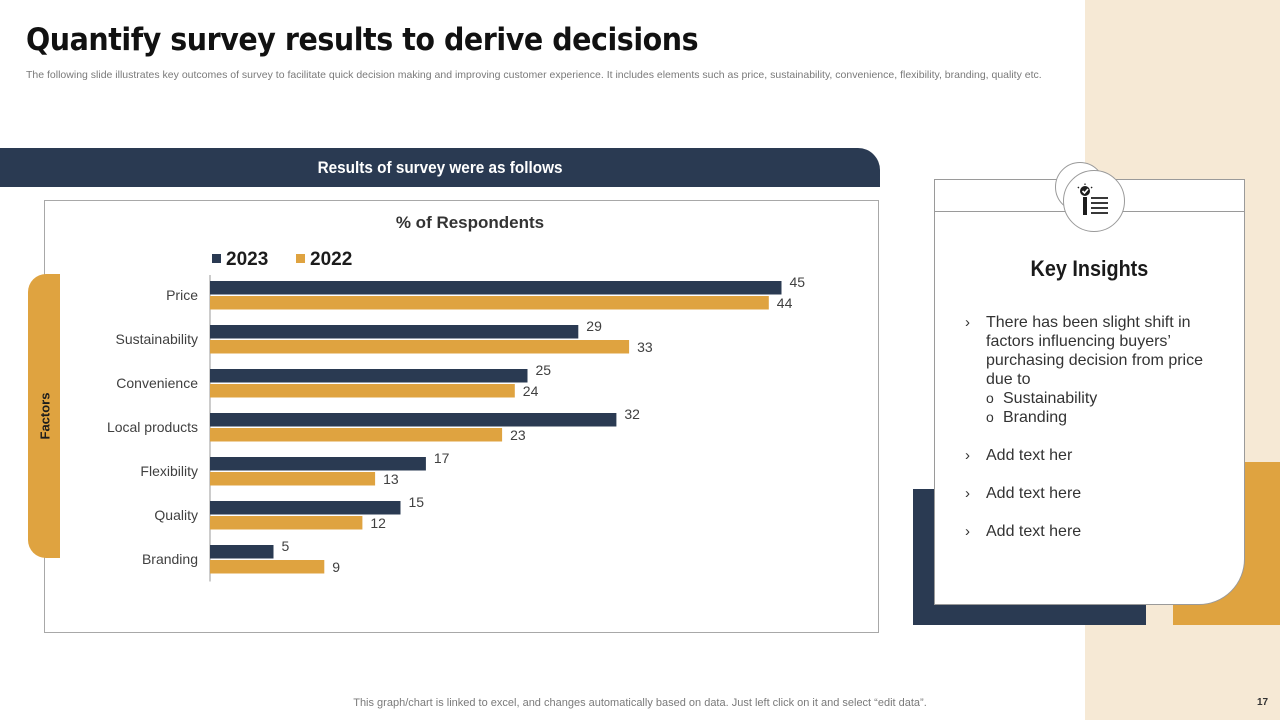  I want to click on insight-sub-item: o Sustainability, so click(1095, 398).